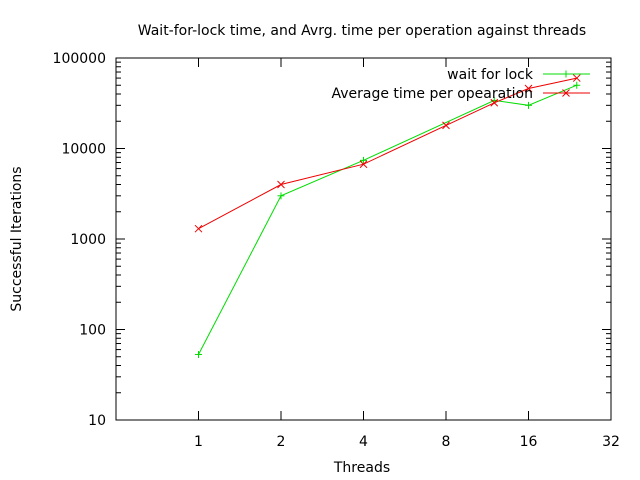 This screenshot has height=480, width=640. Describe the element at coordinates (198, 442) in the screenshot. I see `x-tick-label: 1` at that location.